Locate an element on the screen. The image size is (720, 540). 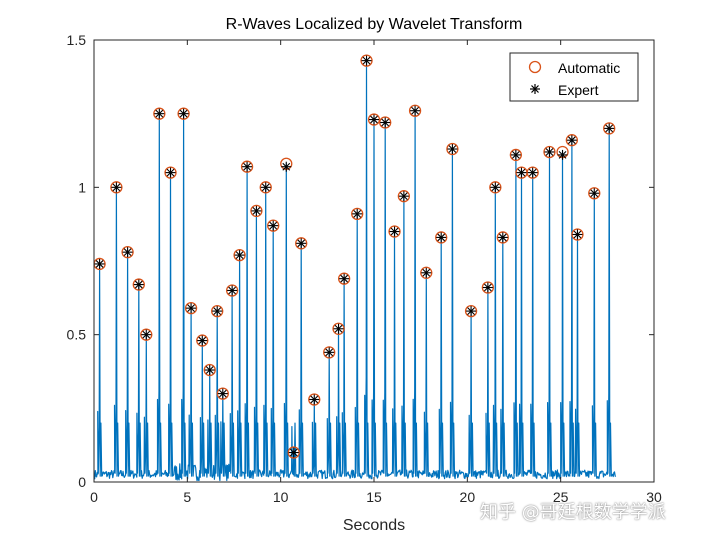
x-tick-label: 0 is located at coordinates (94, 497).